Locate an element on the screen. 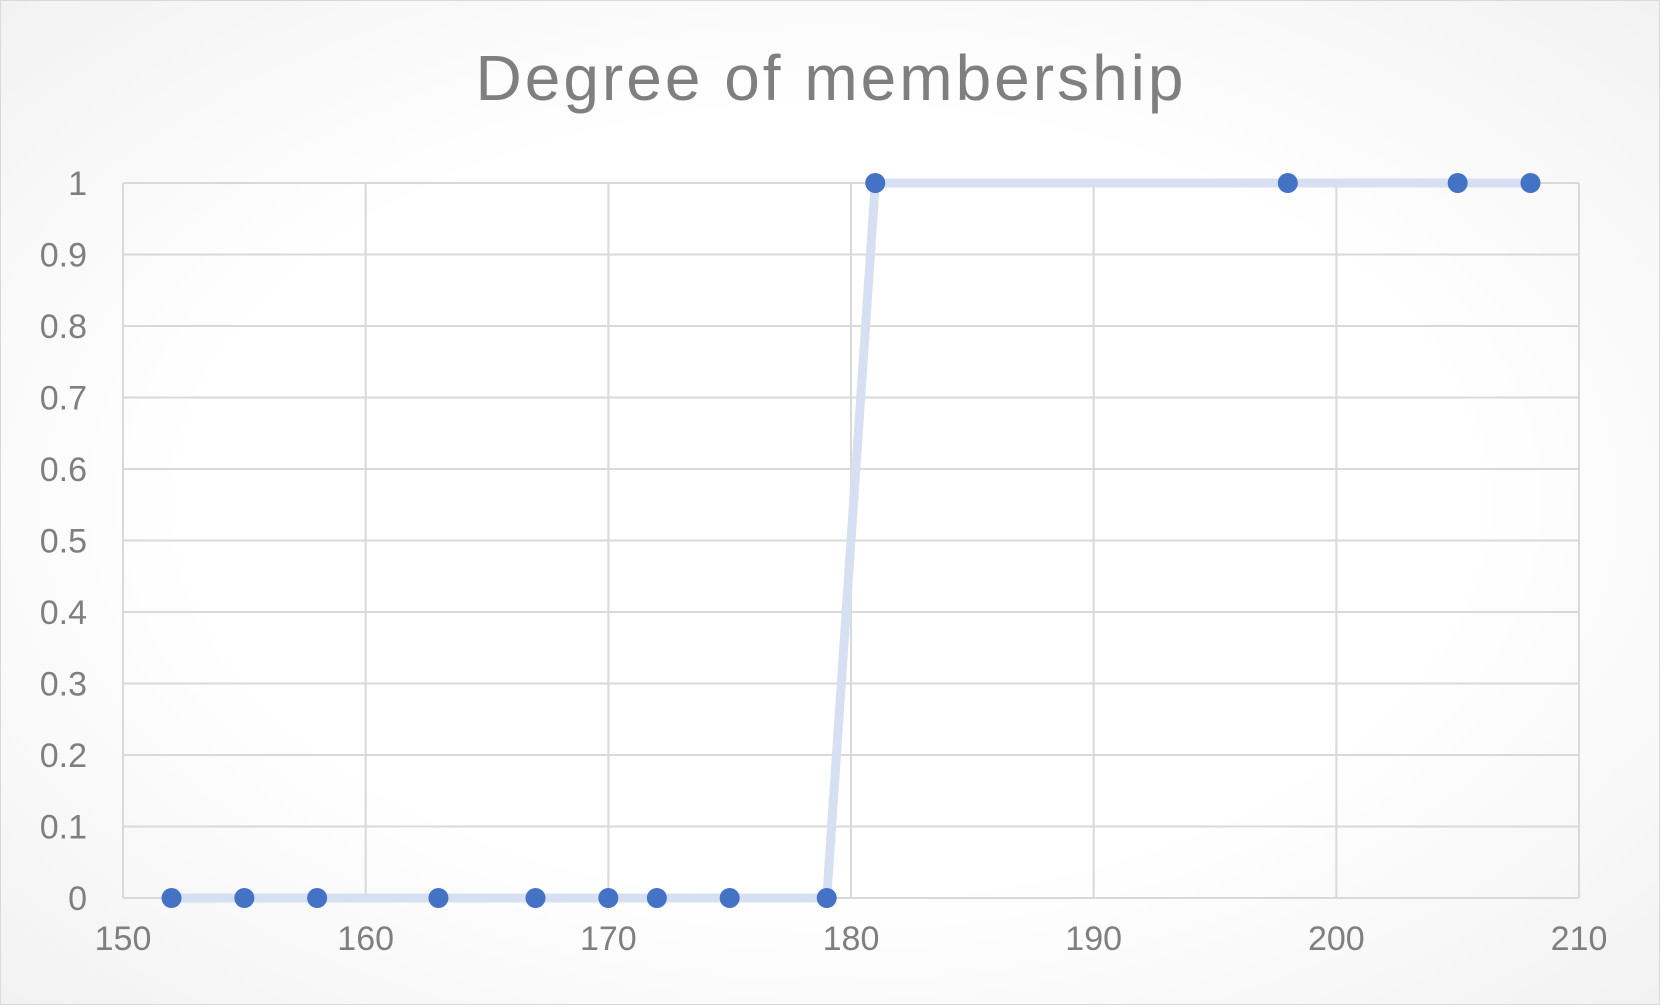 The width and height of the screenshot is (1660, 1006). x-tick-label: 170 is located at coordinates (608, 939).